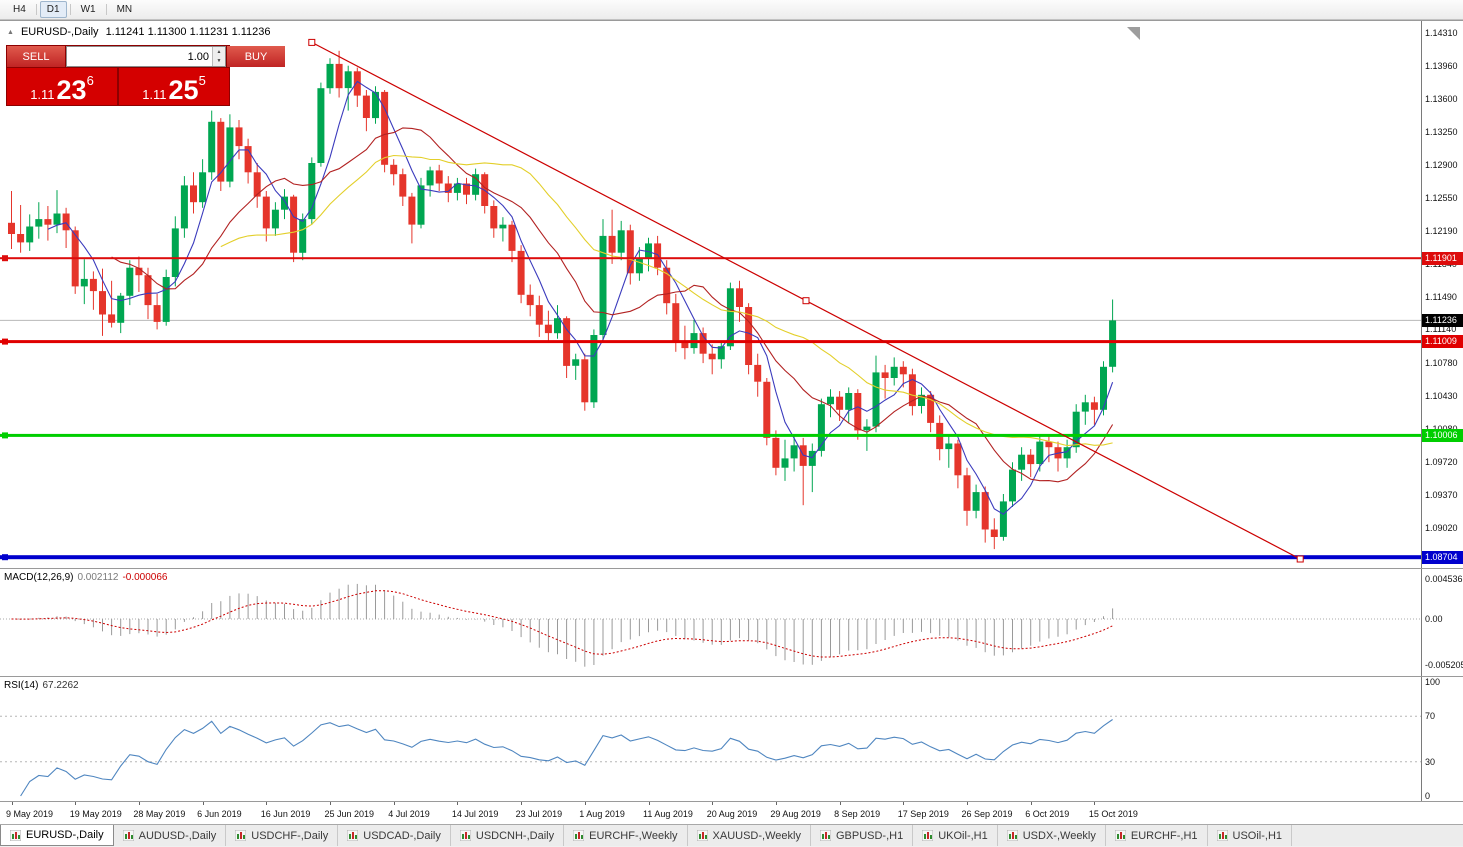 The width and height of the screenshot is (1463, 847). I want to click on chart-tab: UKOil-,H1, so click(955, 835).